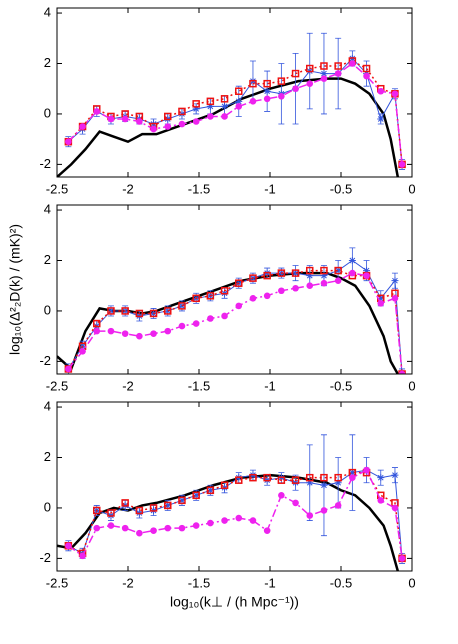 Image resolution: width=458 pixels, height=644 pixels. Describe the element at coordinates (128, 188) in the screenshot. I see `x-tick-label: -2` at that location.